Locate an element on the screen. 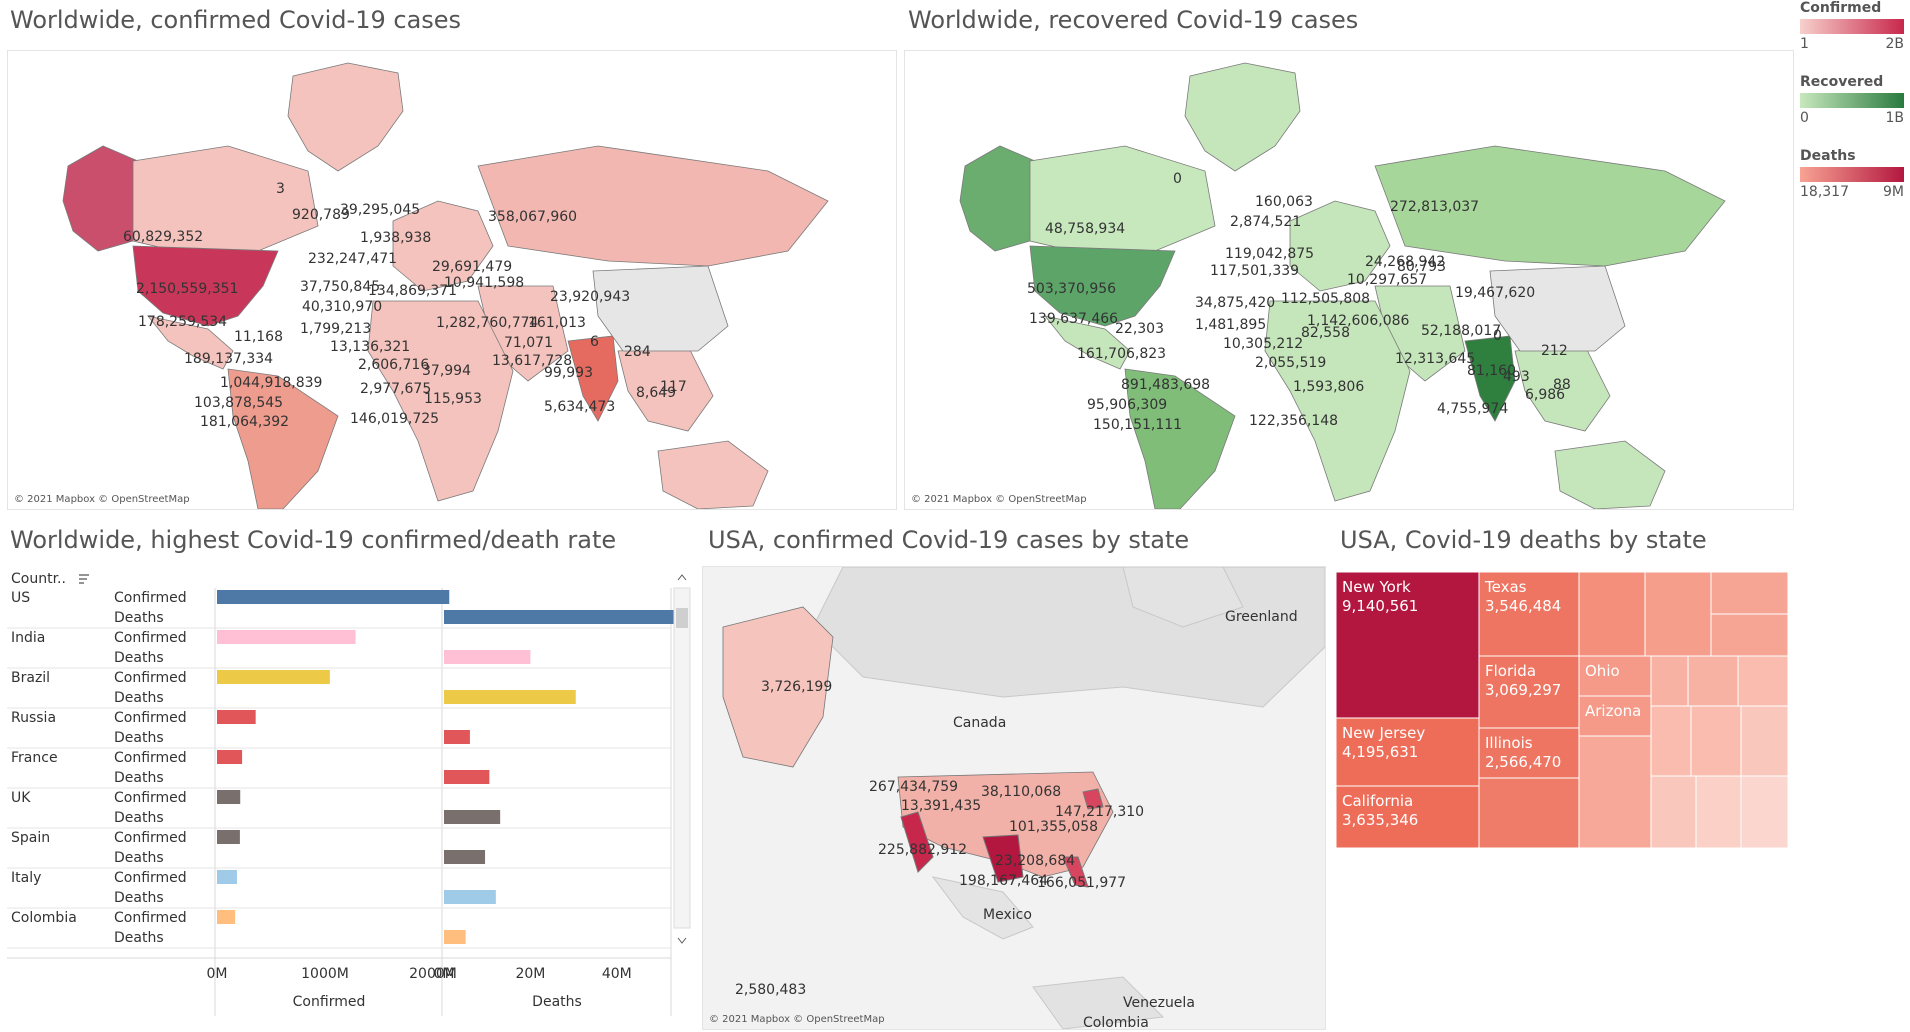 The image size is (1910, 1032). map-value-label: 1,799,213 is located at coordinates (335, 329).